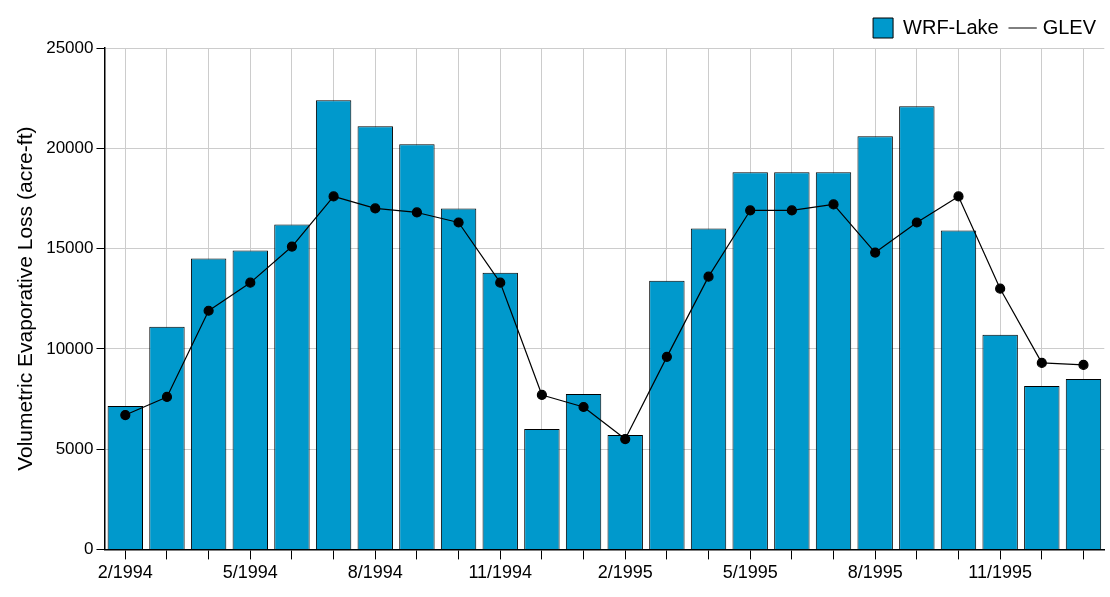  Describe the element at coordinates (1000, 572) in the screenshot. I see `x-tick-label: 11/1995` at that location.